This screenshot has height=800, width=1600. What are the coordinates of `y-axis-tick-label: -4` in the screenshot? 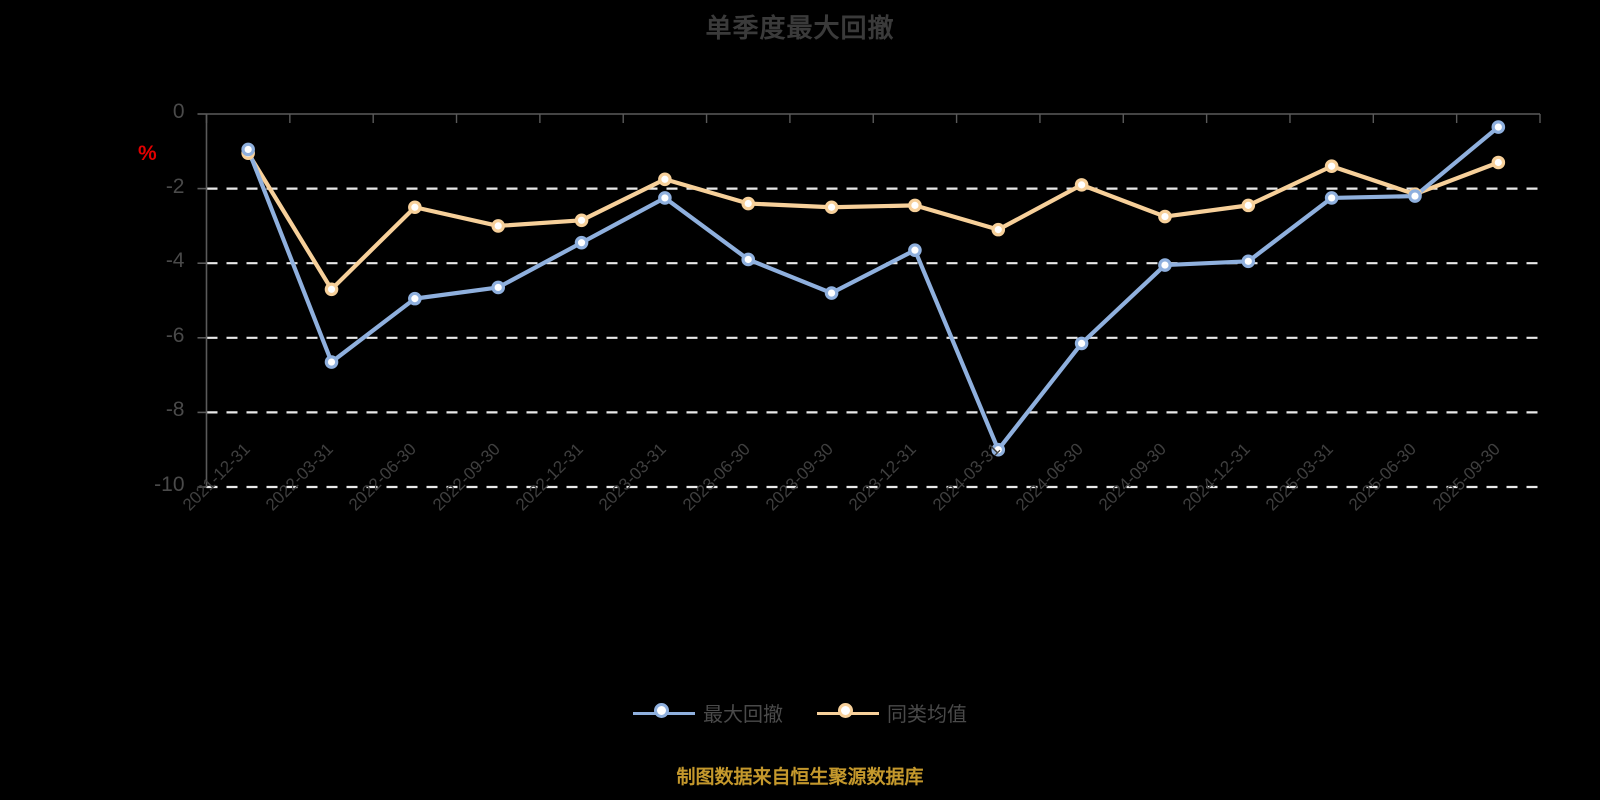 It's located at (175, 261).